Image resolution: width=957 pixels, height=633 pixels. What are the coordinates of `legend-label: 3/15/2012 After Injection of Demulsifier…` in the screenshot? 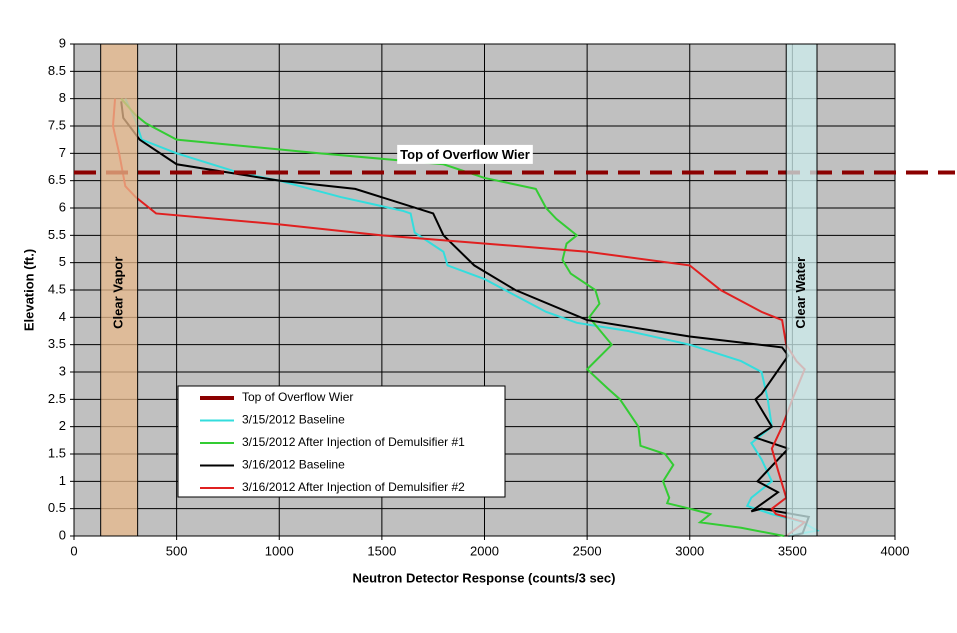 It's located at (353, 442).